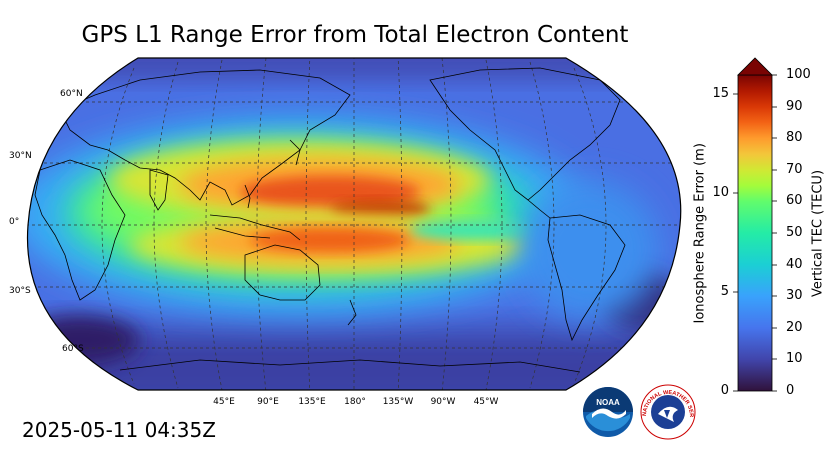  What do you see at coordinates (608, 412) in the screenshot?
I see `noaa-logo: NOAA` at bounding box center [608, 412].